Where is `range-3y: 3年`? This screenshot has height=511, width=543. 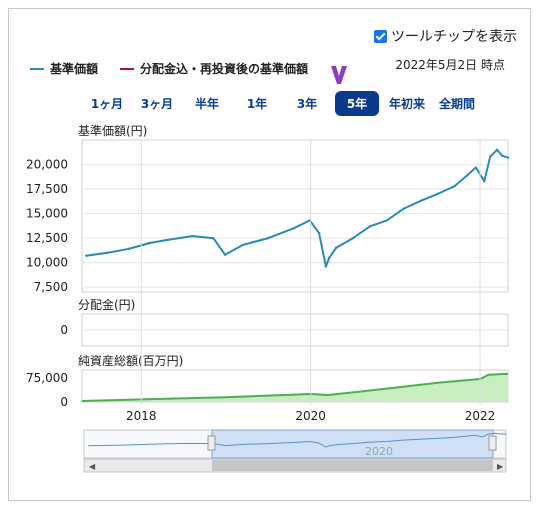 range-3y: 3年 is located at coordinates (307, 104).